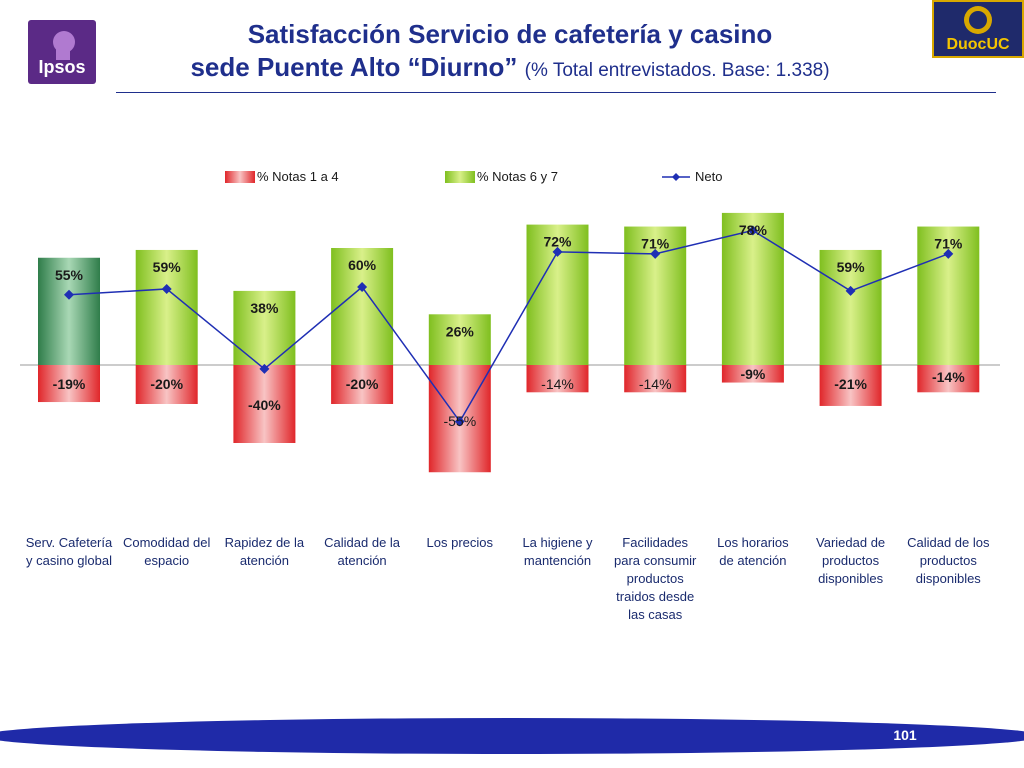 The image size is (1024, 768). I want to click on category-label-line: Serv. Cafetería, so click(69, 542).